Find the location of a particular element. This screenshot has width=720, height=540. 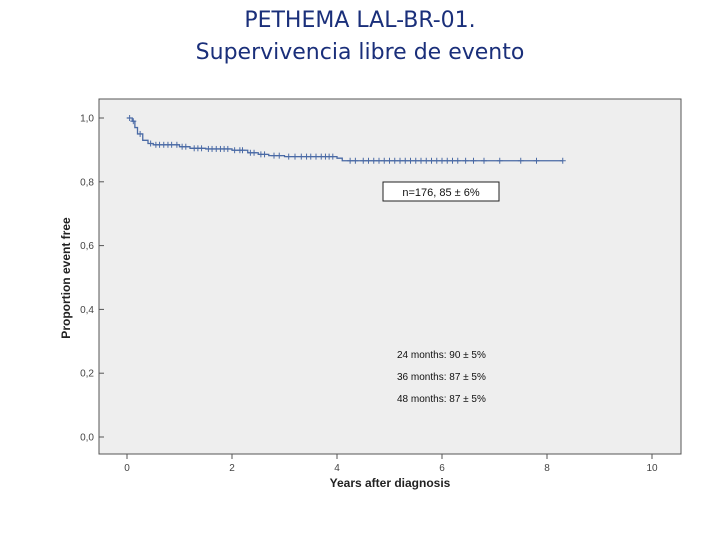

chart-title-line2: Supervivencia libre de evento is located at coordinates (360, 52).